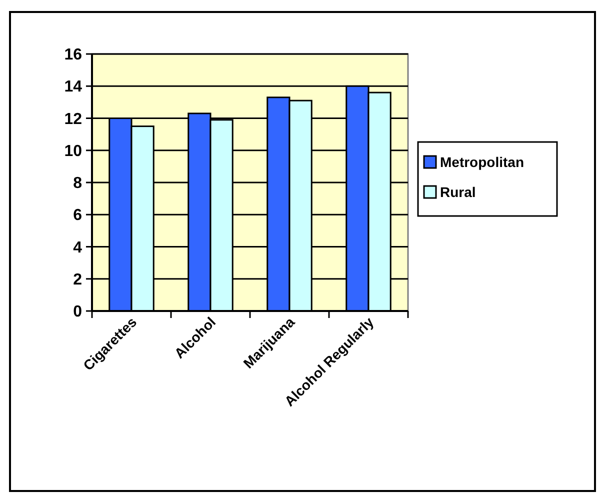 The height and width of the screenshot is (493, 597). What do you see at coordinates (77, 279) in the screenshot?
I see `y-tick-label: 2` at bounding box center [77, 279].